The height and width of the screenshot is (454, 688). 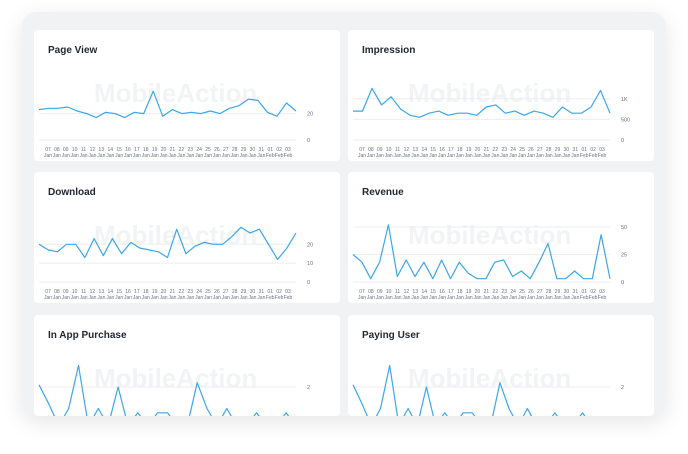 I want to click on in-app-purchase-card: In App Purchase MobileAction 2, so click(x=187, y=365).